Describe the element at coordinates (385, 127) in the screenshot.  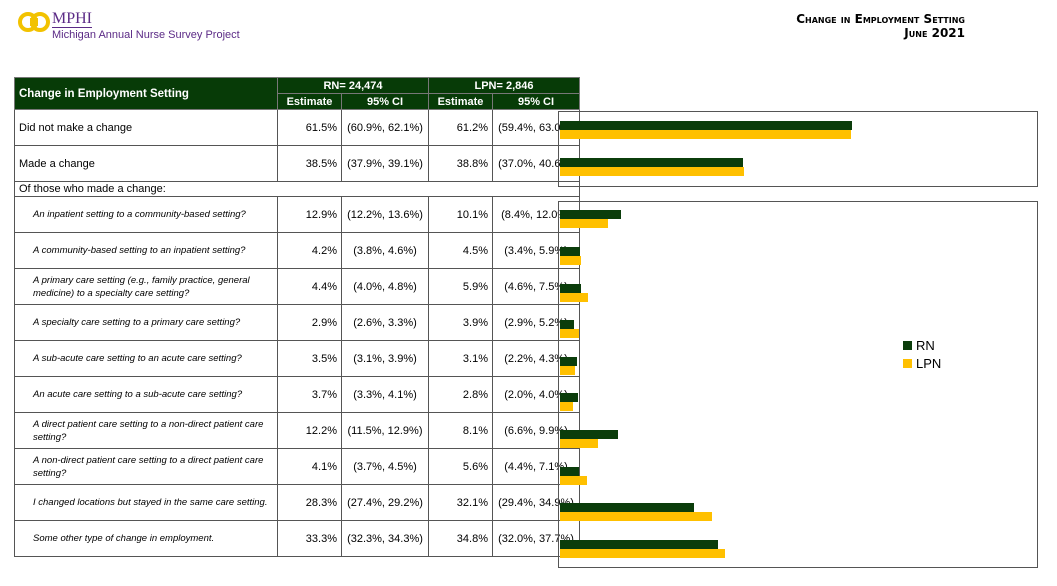
I see `rn-ci: (60.9%, 62.1%)` at that location.